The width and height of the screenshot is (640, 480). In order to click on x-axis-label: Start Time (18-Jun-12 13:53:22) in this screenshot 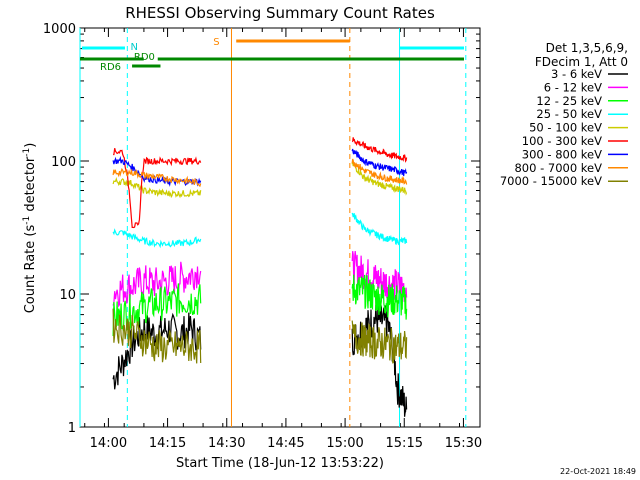, I will do `click(280, 463)`.